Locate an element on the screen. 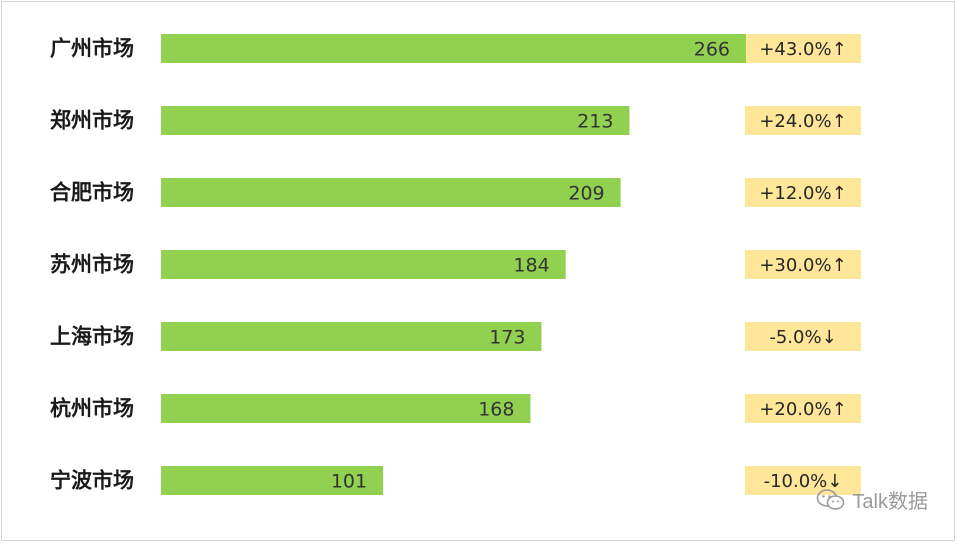 The height and width of the screenshot is (544, 958). category-label: 郑州市场 is located at coordinates (92, 121).